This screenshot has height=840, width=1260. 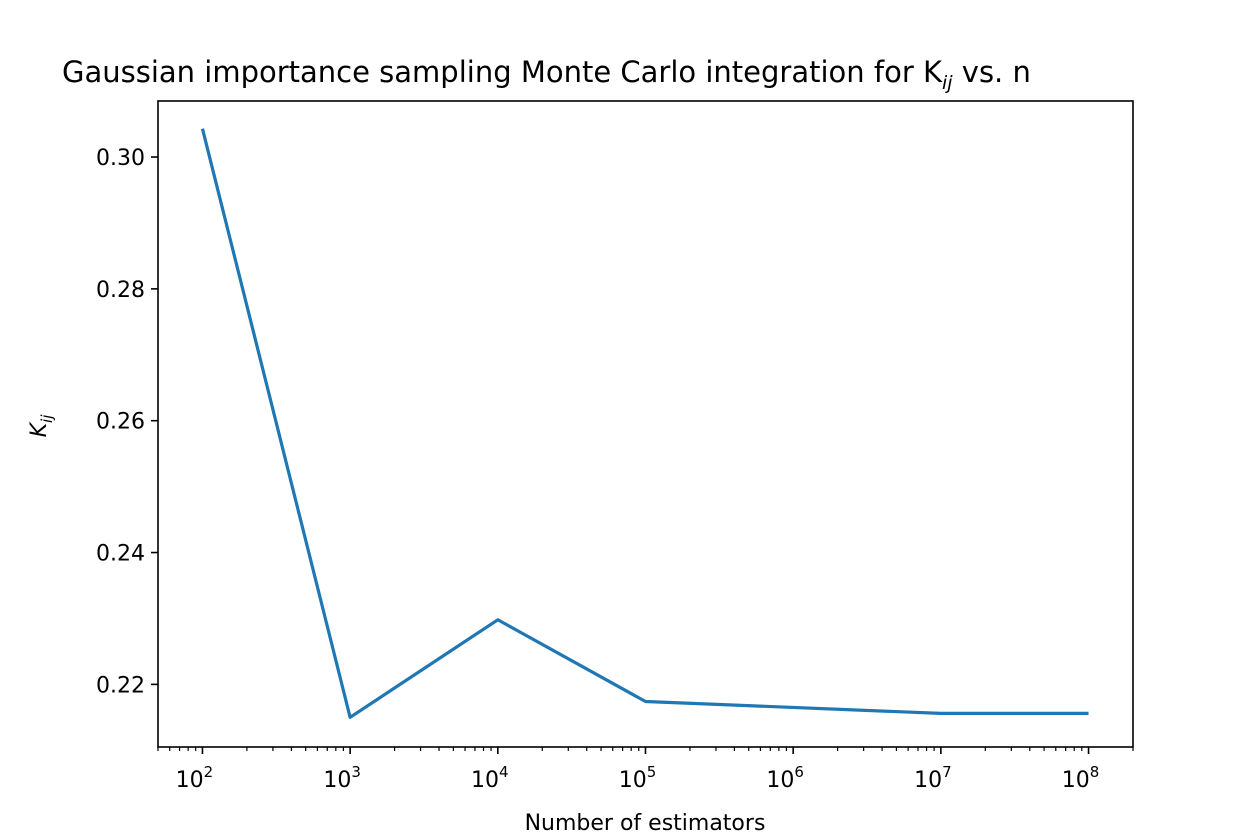 I want to click on y-axis-label: Kij, so click(x=41, y=426).